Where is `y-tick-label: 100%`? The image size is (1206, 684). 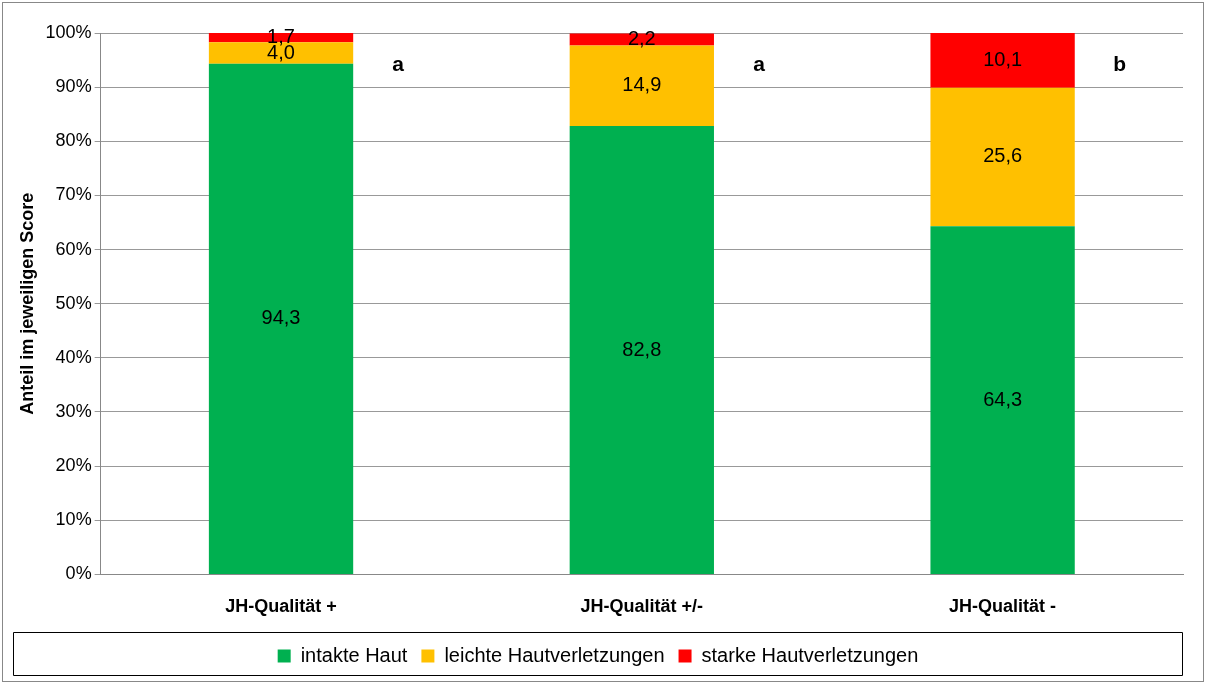
y-tick-label: 100% is located at coordinates (68, 31).